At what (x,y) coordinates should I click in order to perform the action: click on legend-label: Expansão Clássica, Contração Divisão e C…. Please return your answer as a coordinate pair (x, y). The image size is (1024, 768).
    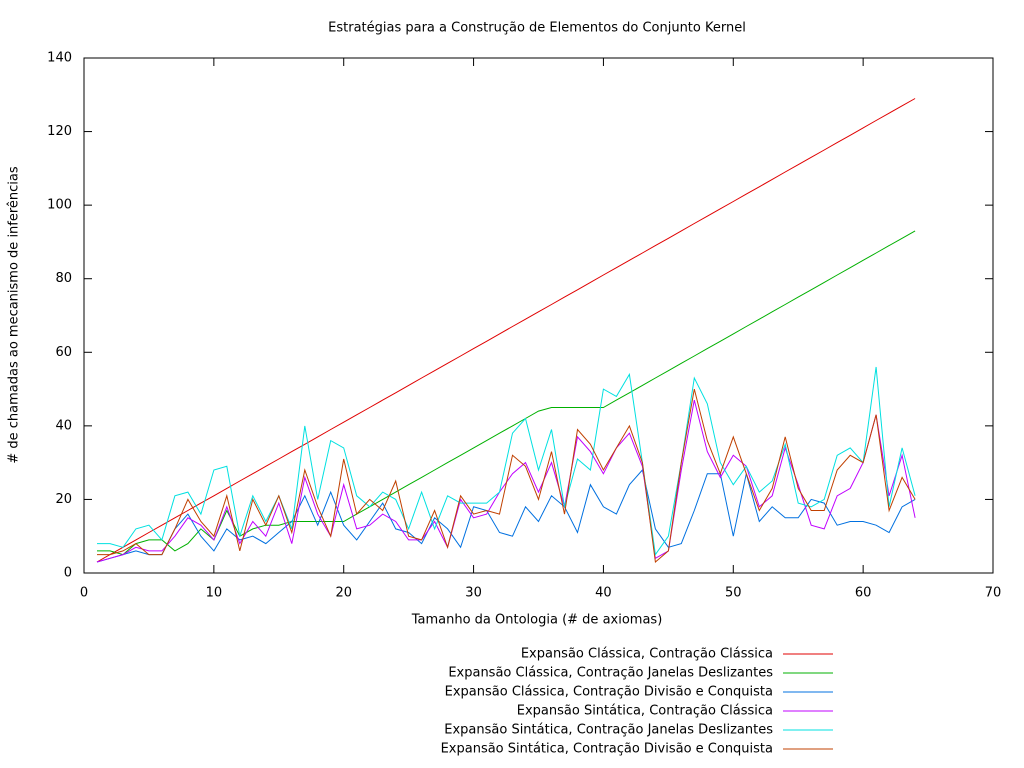
    Looking at the image, I should click on (609, 692).